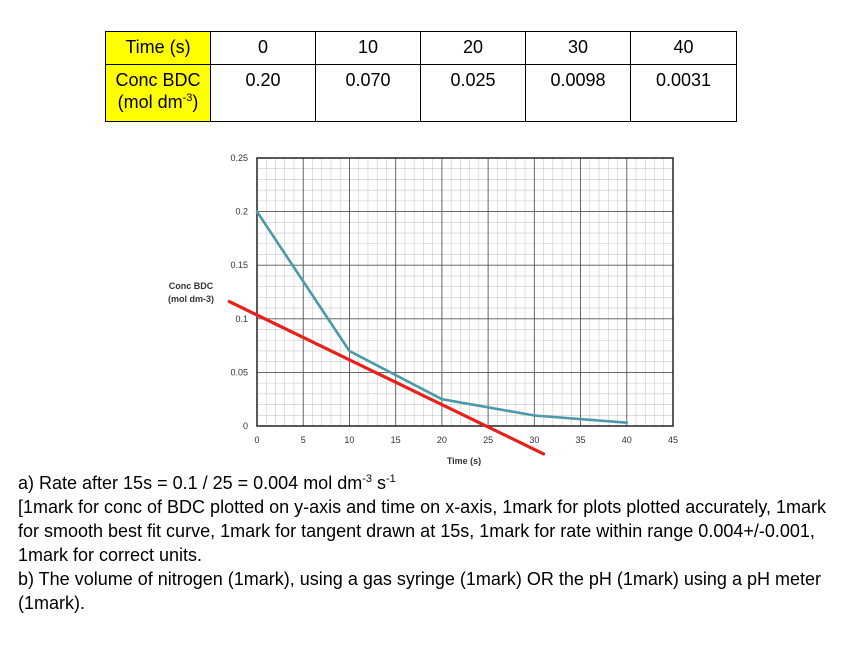  What do you see at coordinates (245, 426) in the screenshot?
I see `y-tick-label: 0` at bounding box center [245, 426].